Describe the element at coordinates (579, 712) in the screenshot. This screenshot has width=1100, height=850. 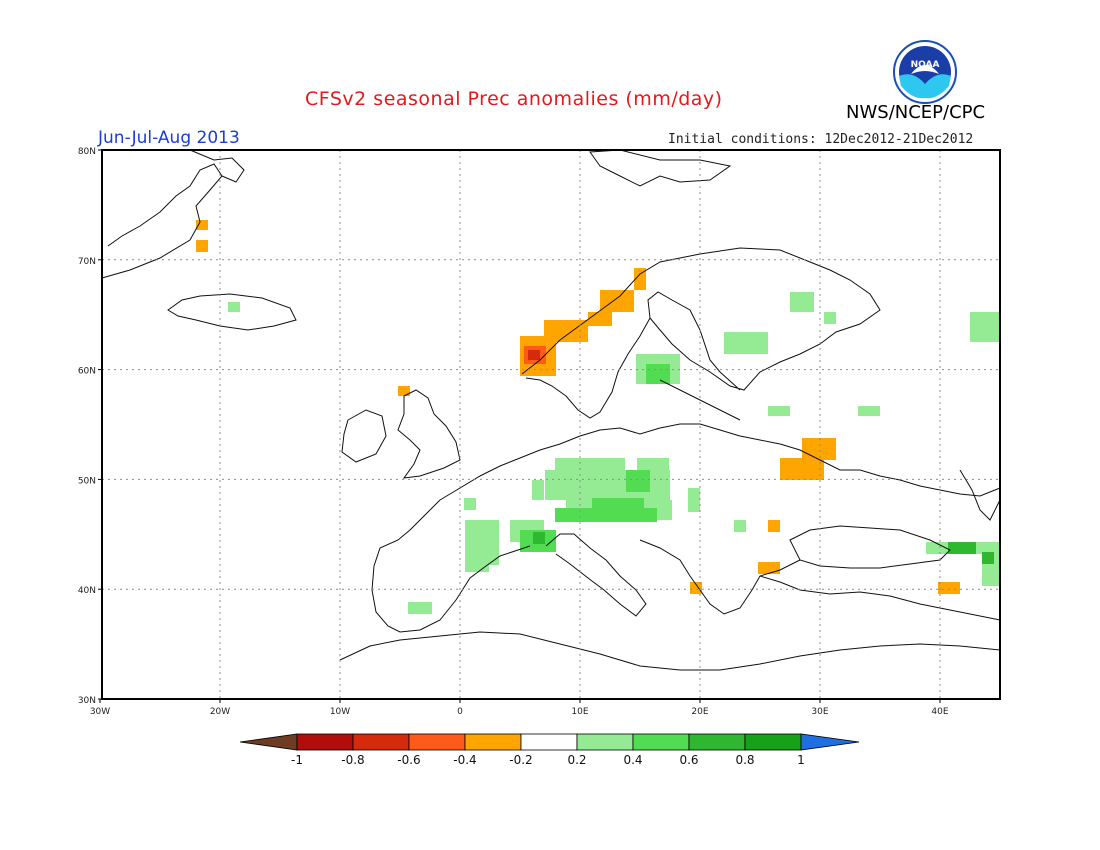
I see `longitude-label: 10E` at that location.